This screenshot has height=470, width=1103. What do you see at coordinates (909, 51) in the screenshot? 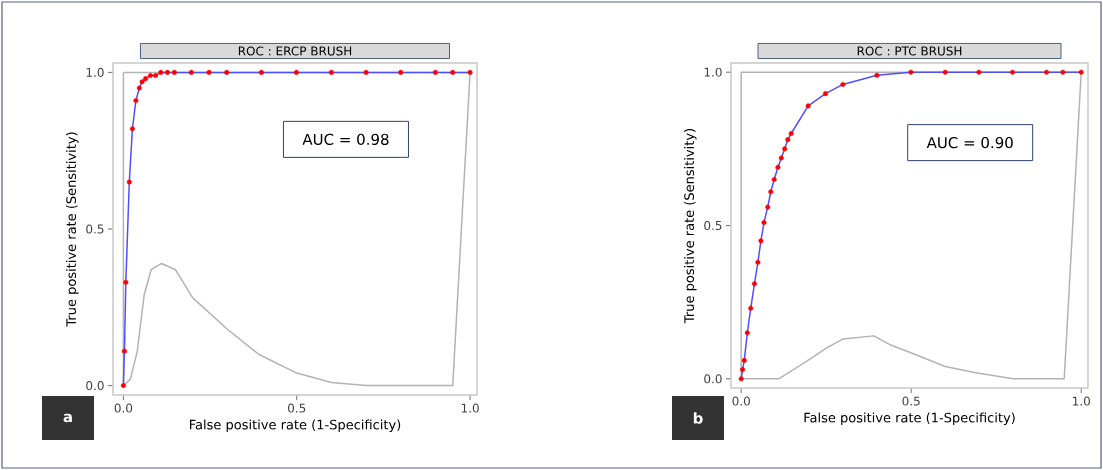
I see `chart-title: ROC : PTC BRUSH` at bounding box center [909, 51].